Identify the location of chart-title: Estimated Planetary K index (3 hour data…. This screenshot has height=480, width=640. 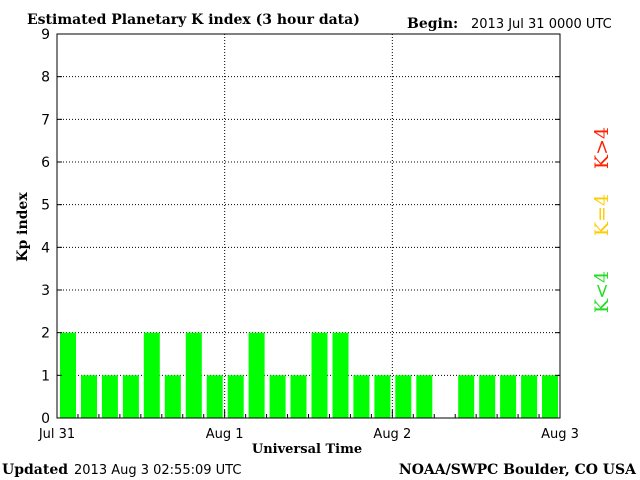
(193, 20).